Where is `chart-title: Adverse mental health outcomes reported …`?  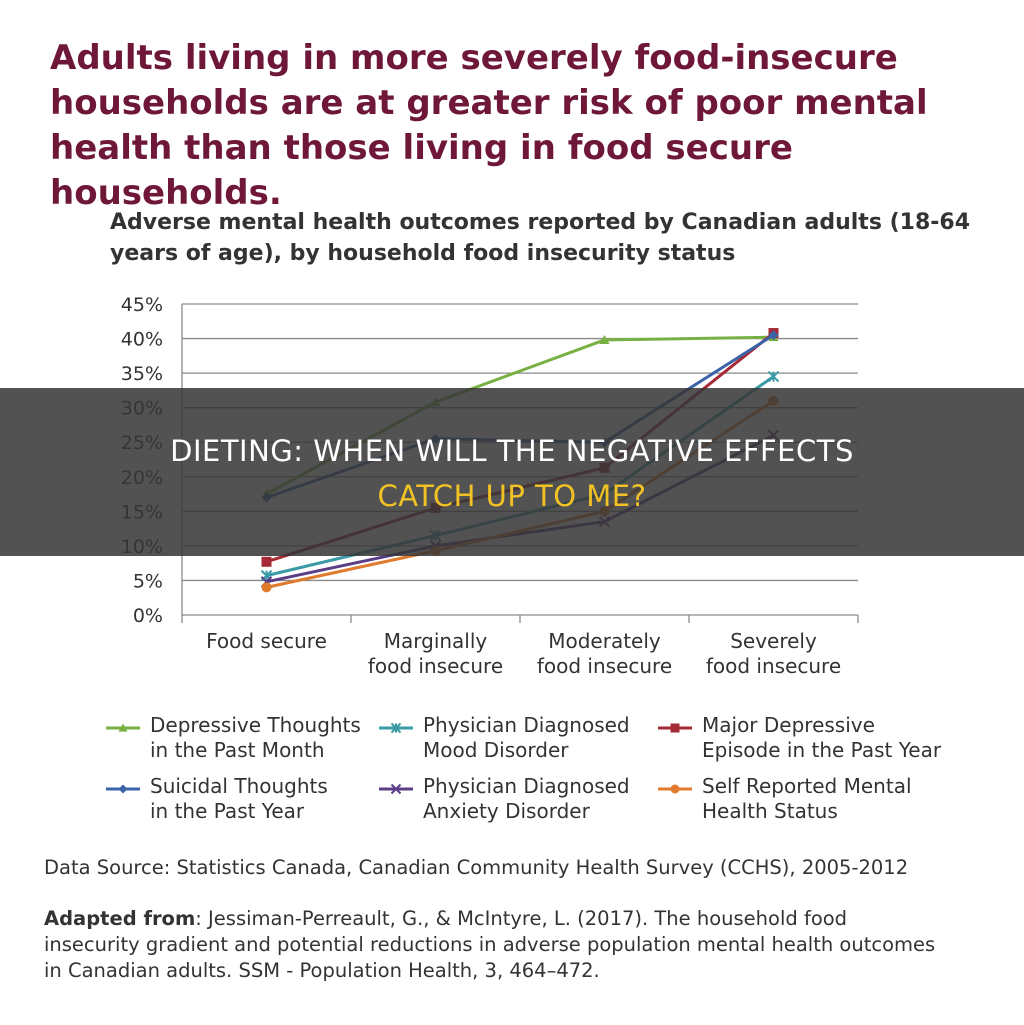 chart-title: Adverse mental health outcomes reported … is located at coordinates (540, 238).